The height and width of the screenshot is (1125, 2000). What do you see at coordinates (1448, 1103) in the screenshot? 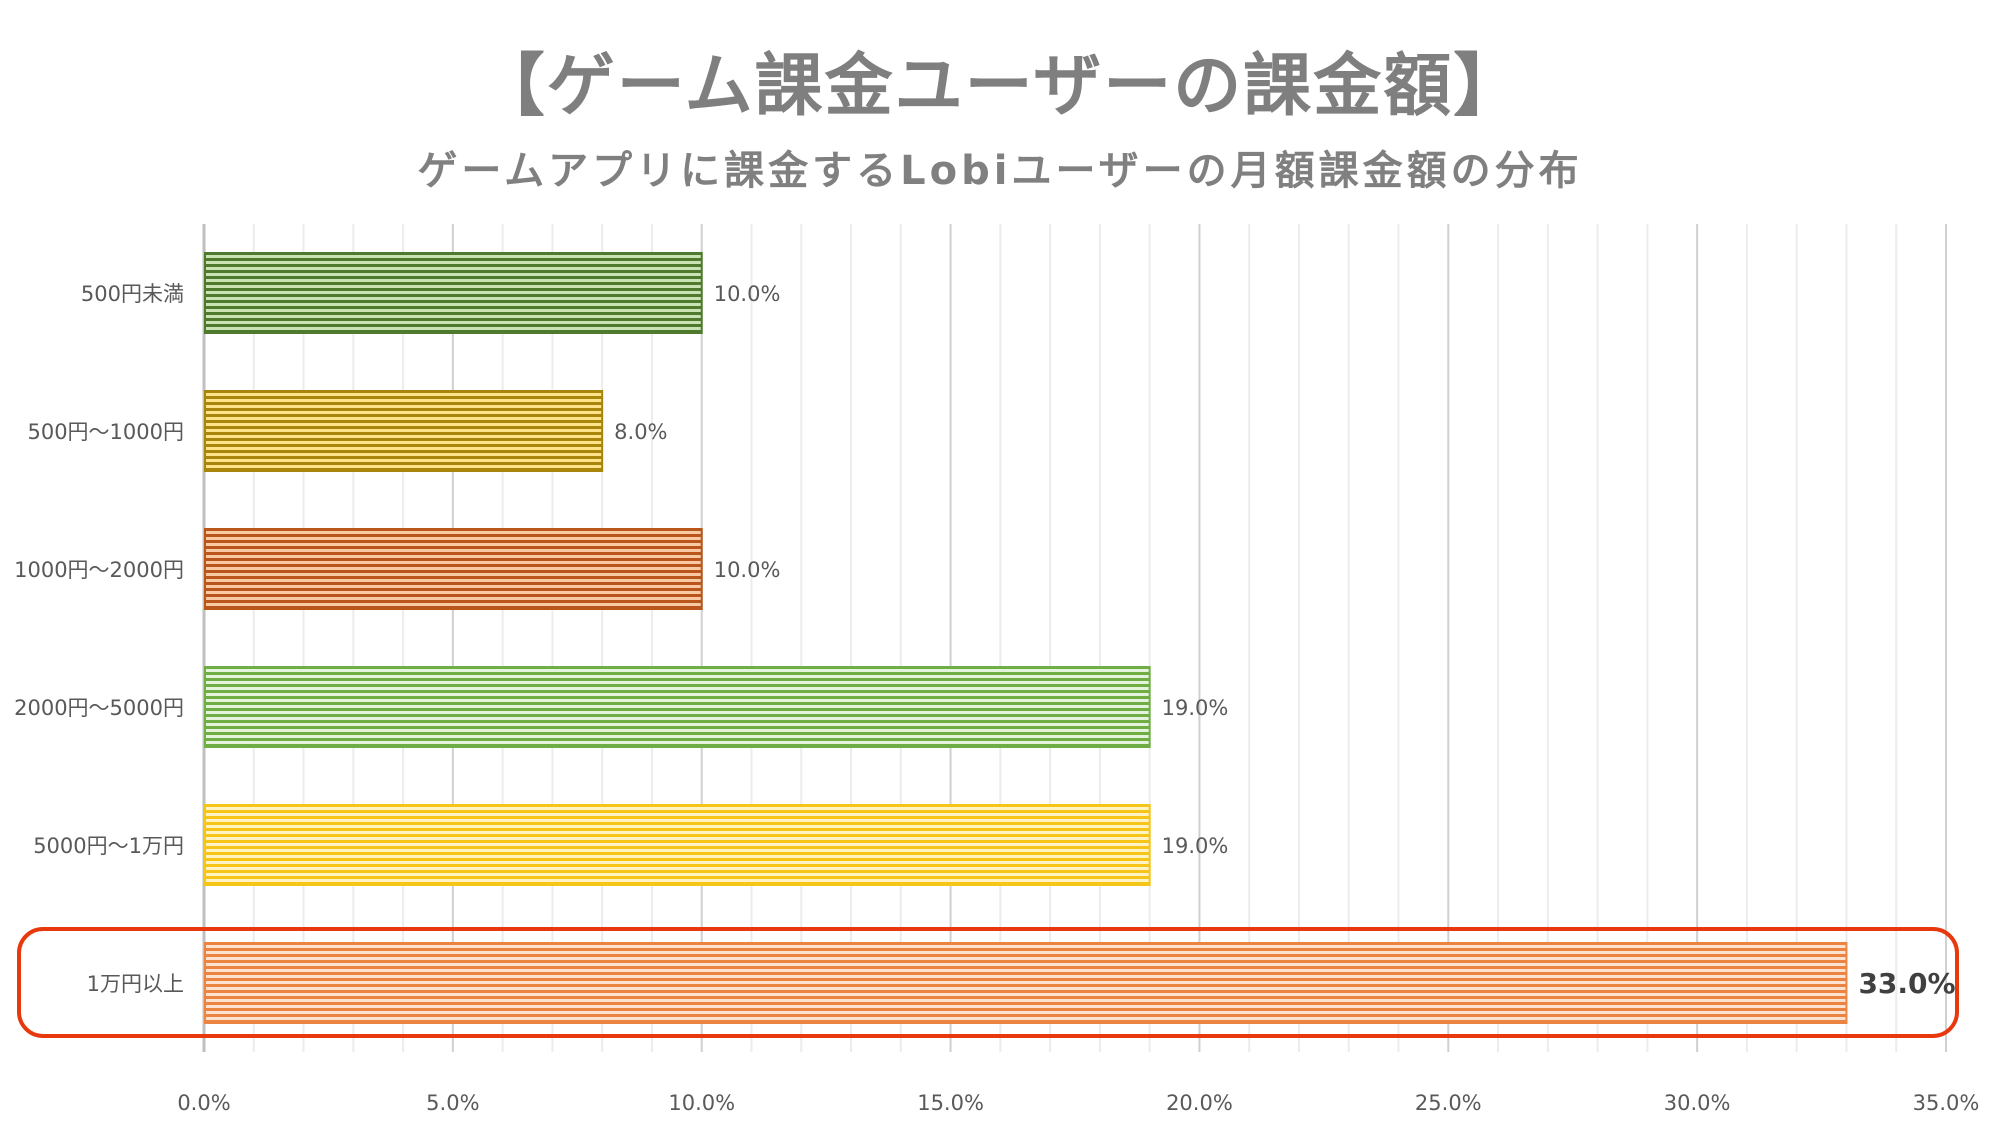
I see `x-tick-label: 25.0%` at bounding box center [1448, 1103].